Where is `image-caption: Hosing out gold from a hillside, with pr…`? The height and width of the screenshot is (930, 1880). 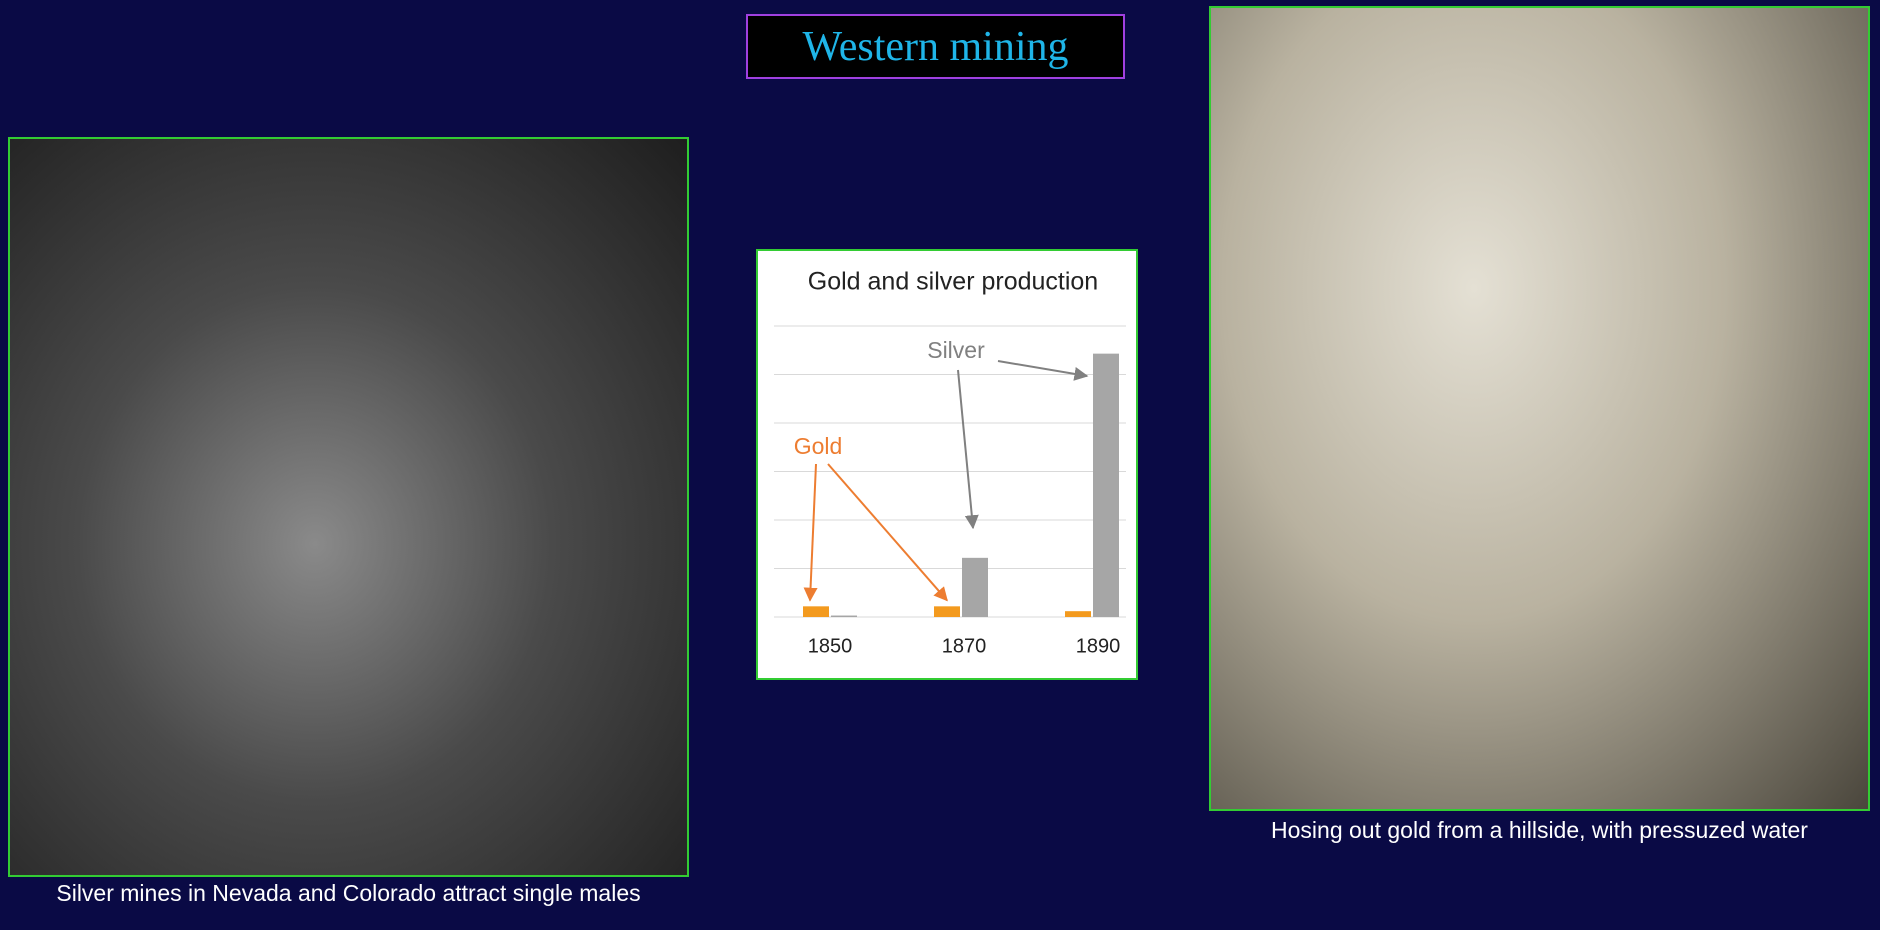
image-caption: Hosing out gold from a hillside, with pr… is located at coordinates (1539, 830).